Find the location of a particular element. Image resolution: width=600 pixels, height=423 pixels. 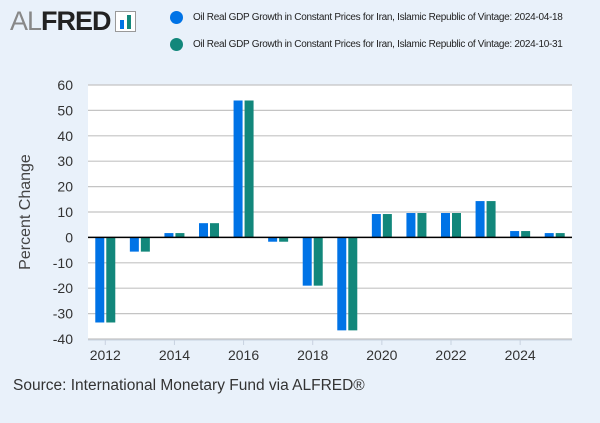

alfred-logo: AL FRED is located at coordinates (73, 21).